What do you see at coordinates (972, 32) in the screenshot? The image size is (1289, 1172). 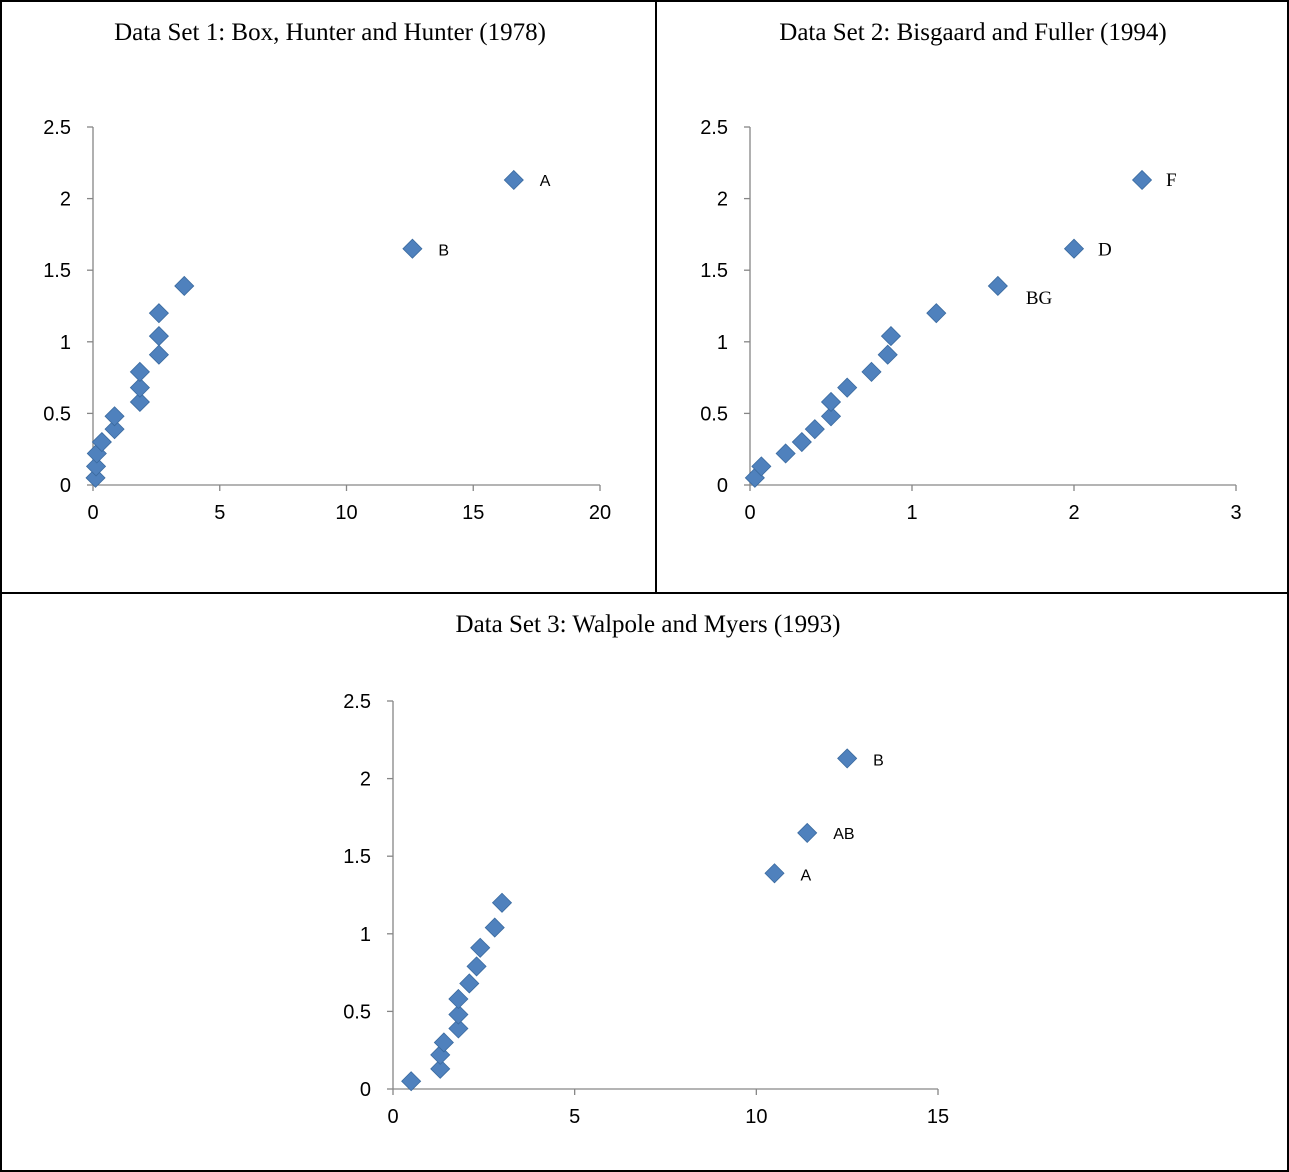 I see `panel-2-title: Data Set 2: Bisgaard and Fuller (1994)` at bounding box center [972, 32].